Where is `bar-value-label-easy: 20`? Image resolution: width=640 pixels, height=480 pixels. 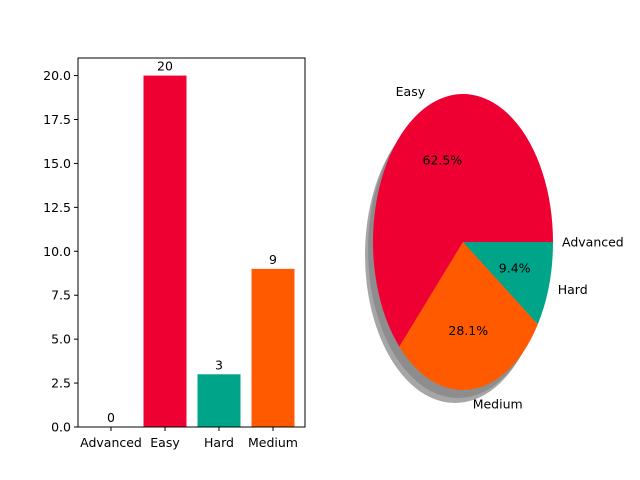
bar-value-label-easy: 20 is located at coordinates (165, 66).